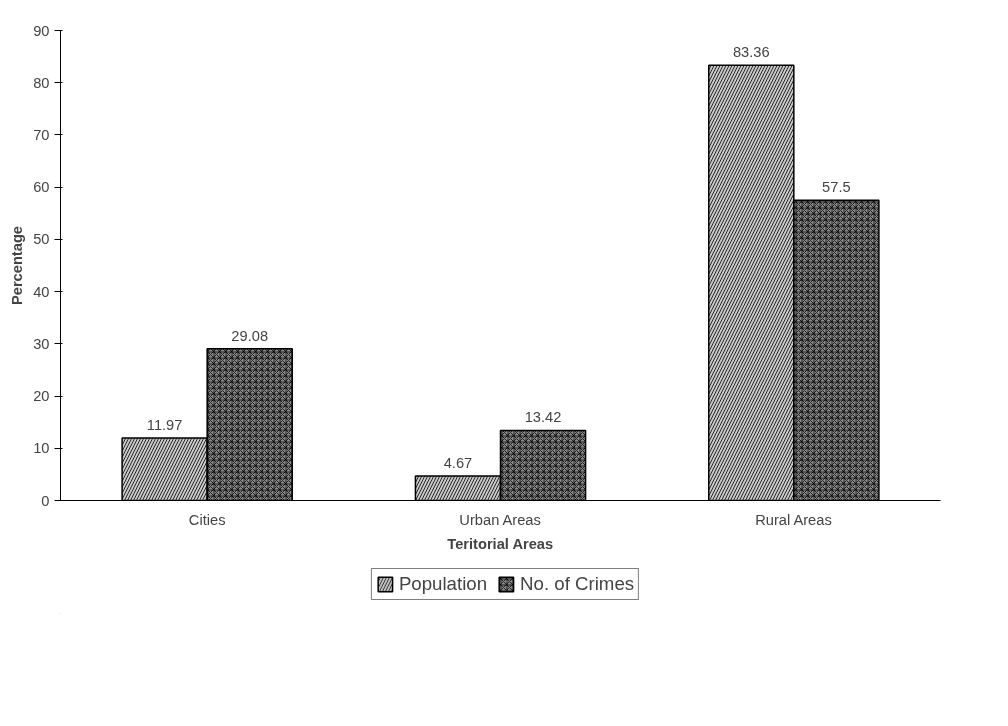 The image size is (1008, 726). I want to click on legend-label: Population, so click(443, 584).